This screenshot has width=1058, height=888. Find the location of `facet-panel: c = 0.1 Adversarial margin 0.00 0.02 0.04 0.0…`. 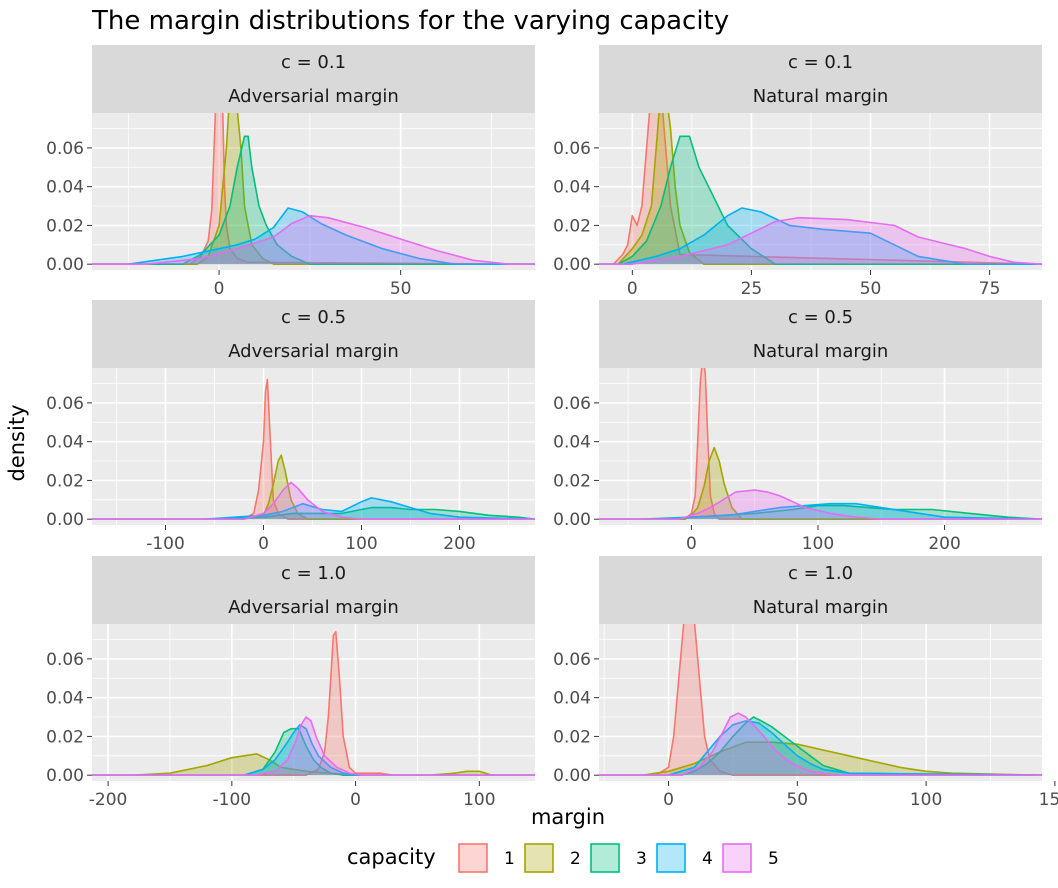

facet-panel: c = 0.1 Adversarial margin 0.00 0.02 0.04 0.0… is located at coordinates (290, 172).